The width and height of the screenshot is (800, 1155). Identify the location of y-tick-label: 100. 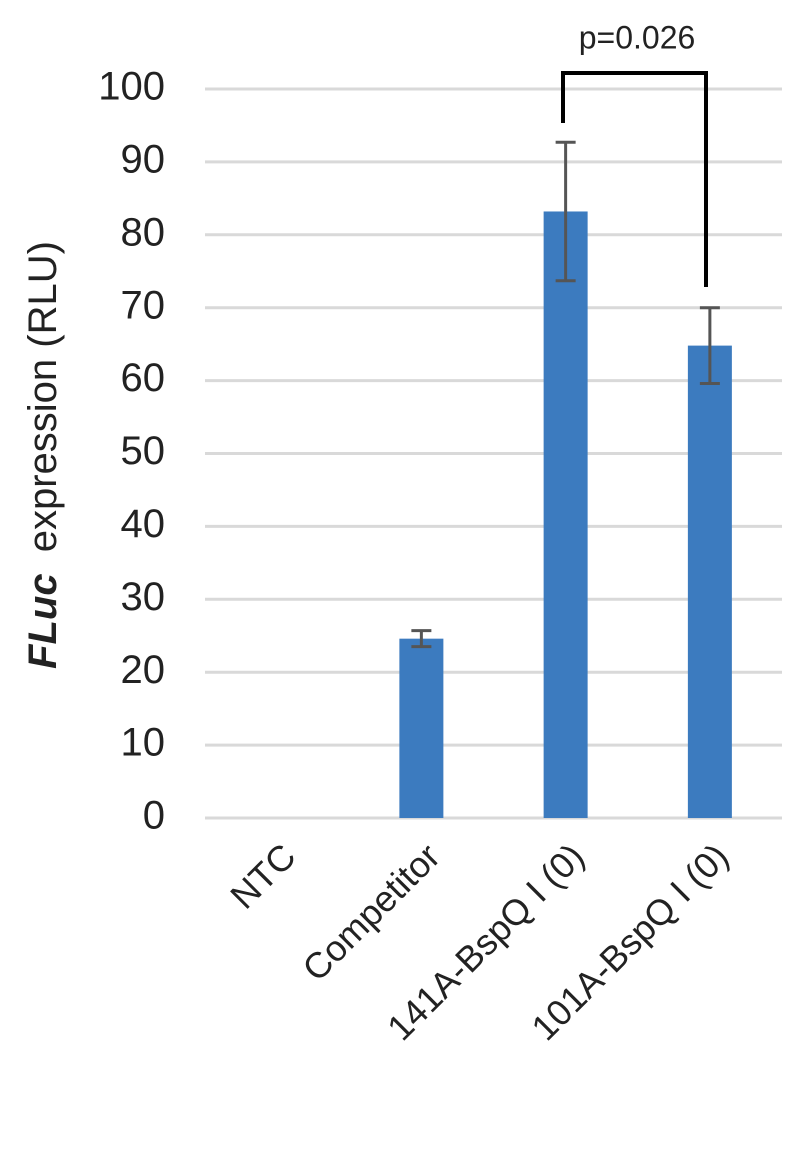
(131, 87).